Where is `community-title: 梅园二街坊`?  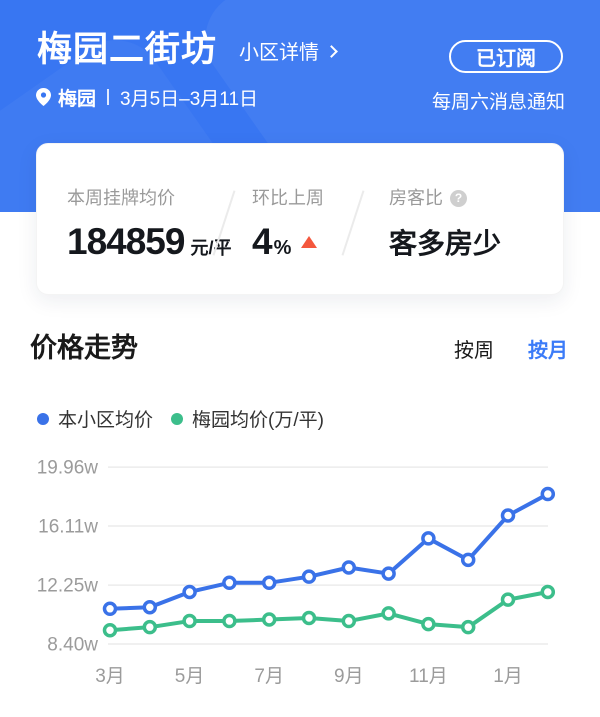 community-title: 梅园二街坊 is located at coordinates (127, 49).